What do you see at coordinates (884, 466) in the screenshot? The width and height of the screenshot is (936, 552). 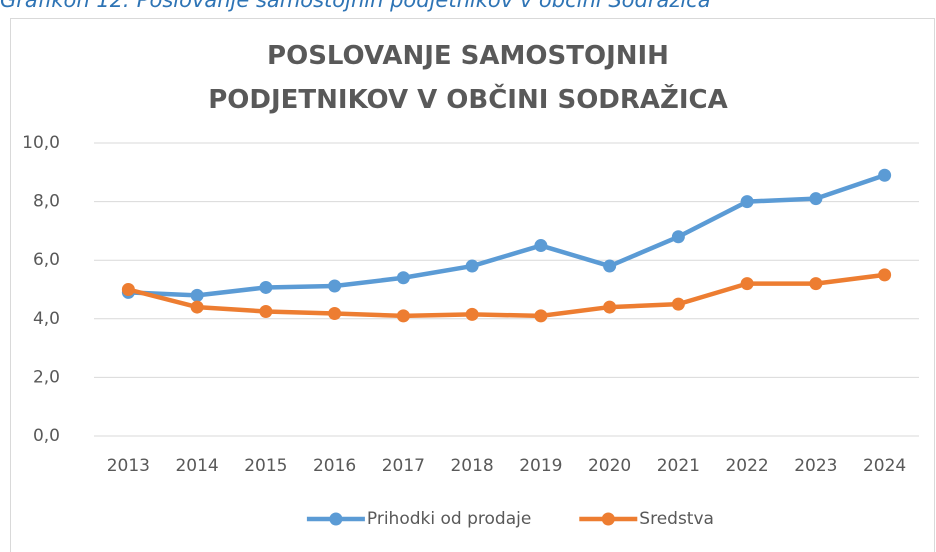 I see `x-tick-label: 2024` at bounding box center [884, 466].